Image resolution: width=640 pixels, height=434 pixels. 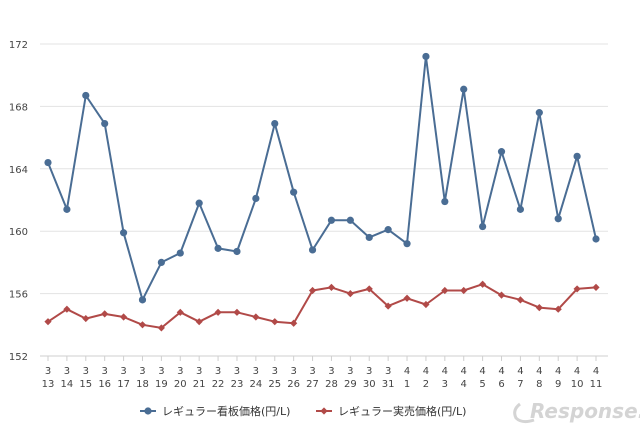 What do you see at coordinates (303, 411) in the screenshot?
I see `legend: レギュラー看板価格(円/L) レギュラー実売価格(円/L)` at bounding box center [303, 411].